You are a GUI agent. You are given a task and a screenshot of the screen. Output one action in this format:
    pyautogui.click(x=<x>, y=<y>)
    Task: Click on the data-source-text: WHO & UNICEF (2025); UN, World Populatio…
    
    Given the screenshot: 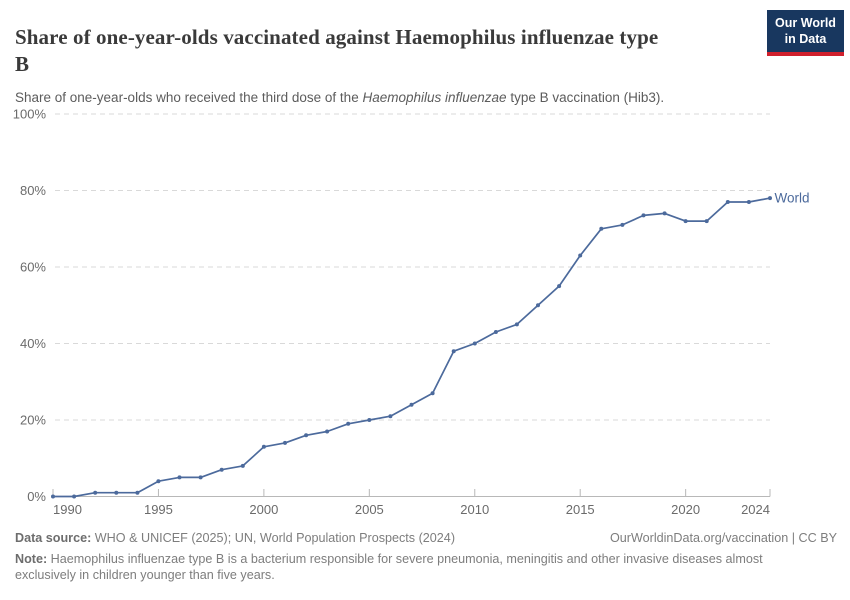 What is the action you would take?
    pyautogui.click(x=273, y=538)
    